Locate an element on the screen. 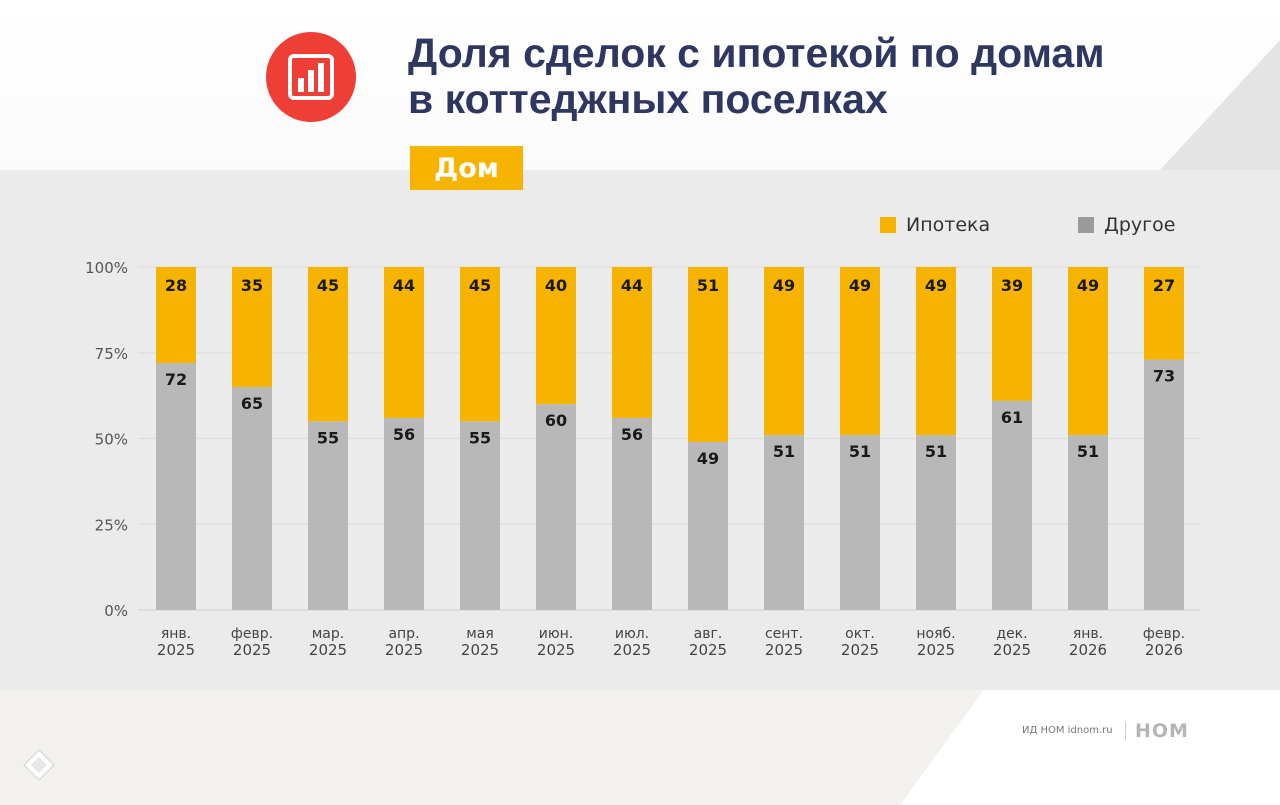 The image size is (1280, 805). footer-source: ИД НОМ idnom.ru is located at coordinates (1067, 730).